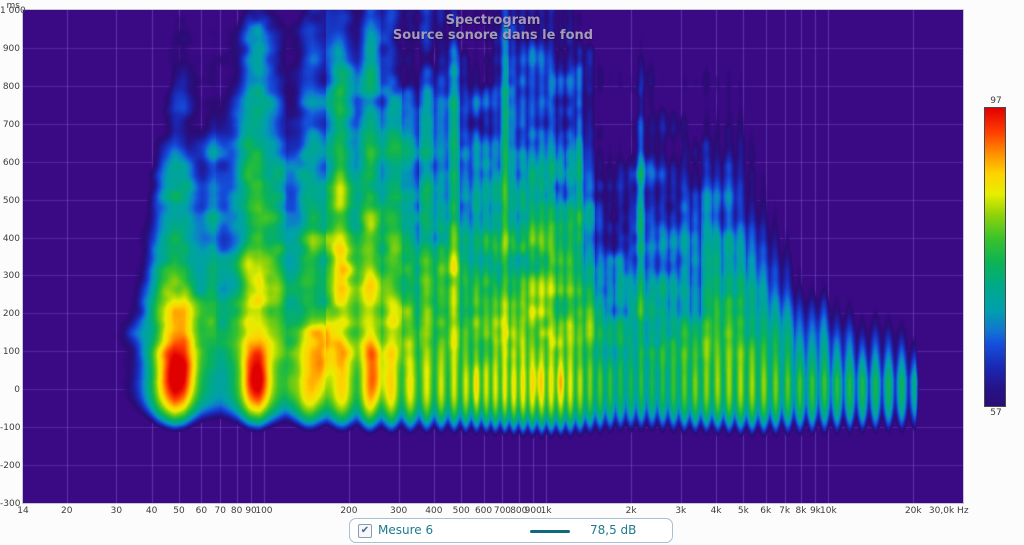 This screenshot has width=1024, height=545. I want to click on x-tick-label: 4k, so click(716, 511).